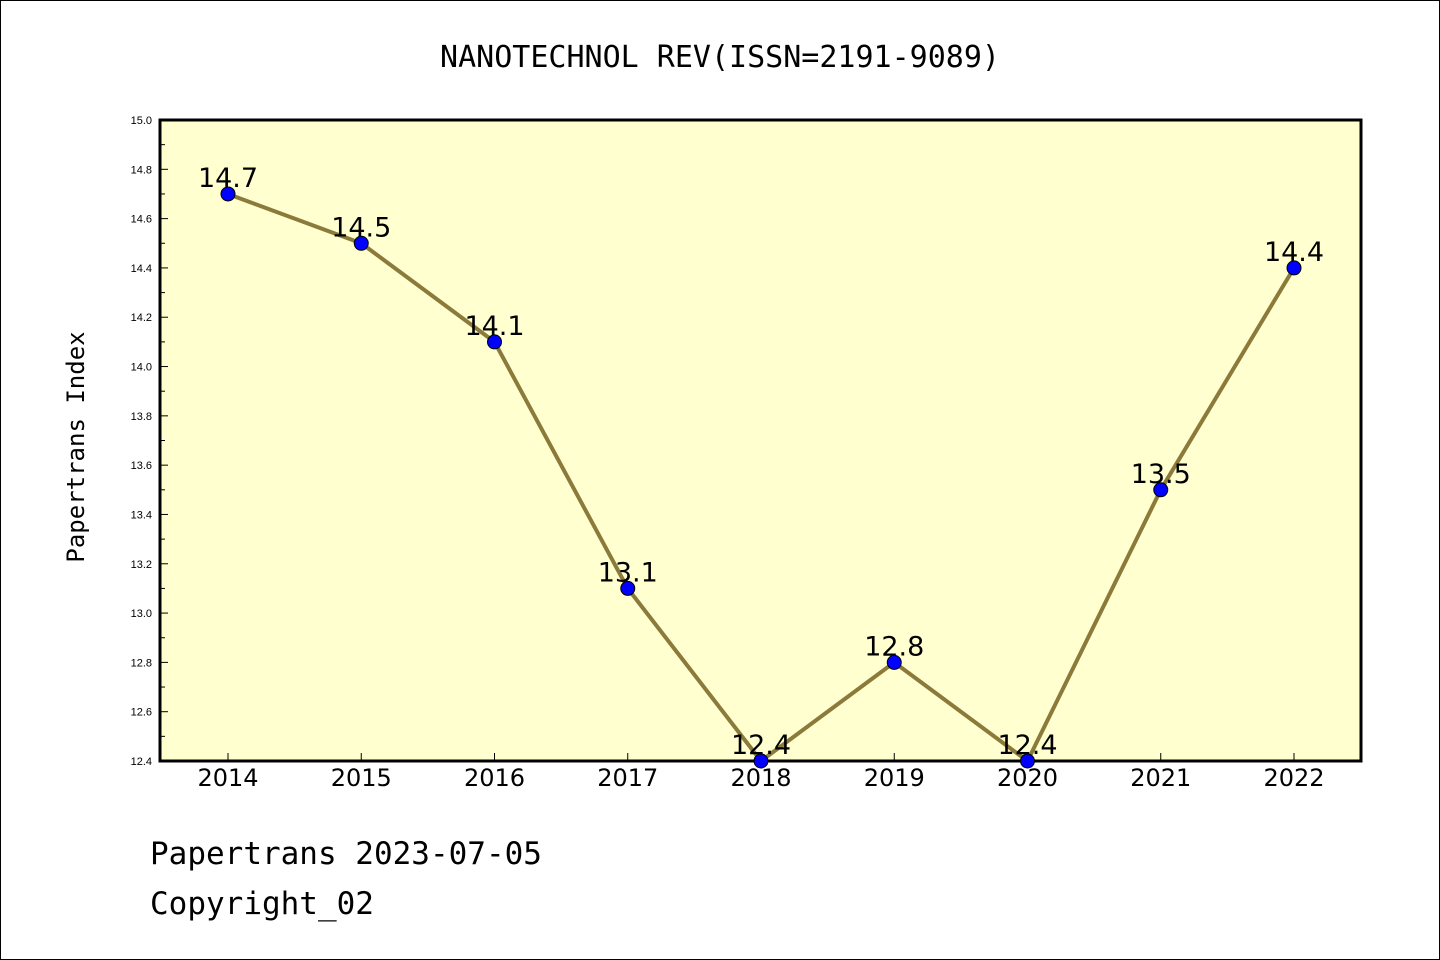 This screenshot has height=960, width=1440. I want to click on chart-title: NANOTECHNOL REV(ISSN=2191-9089), so click(720, 57).